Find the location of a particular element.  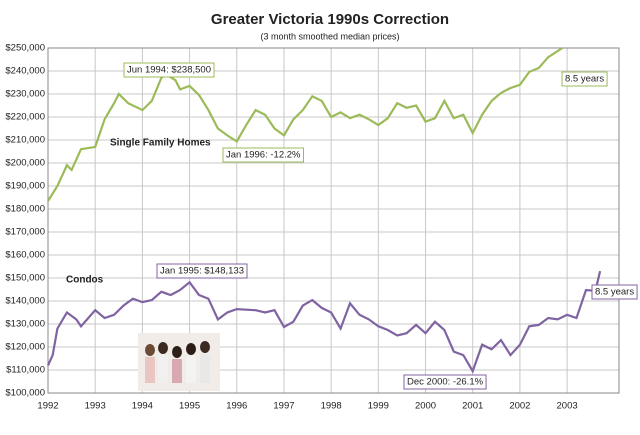

y-tick-label: $150,000 is located at coordinates (25, 278).